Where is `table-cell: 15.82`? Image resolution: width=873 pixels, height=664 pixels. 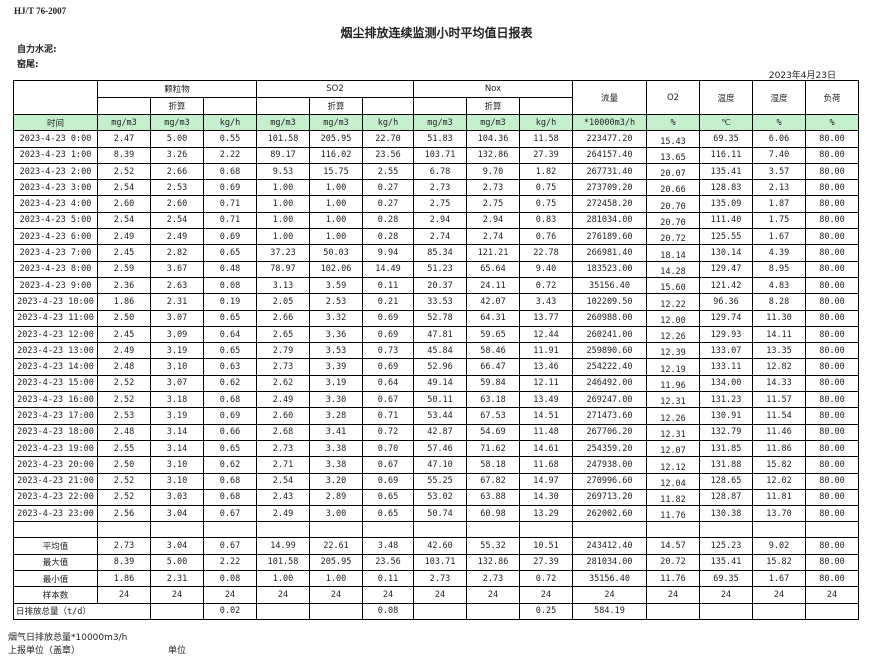 table-cell: 15.82 is located at coordinates (779, 465).